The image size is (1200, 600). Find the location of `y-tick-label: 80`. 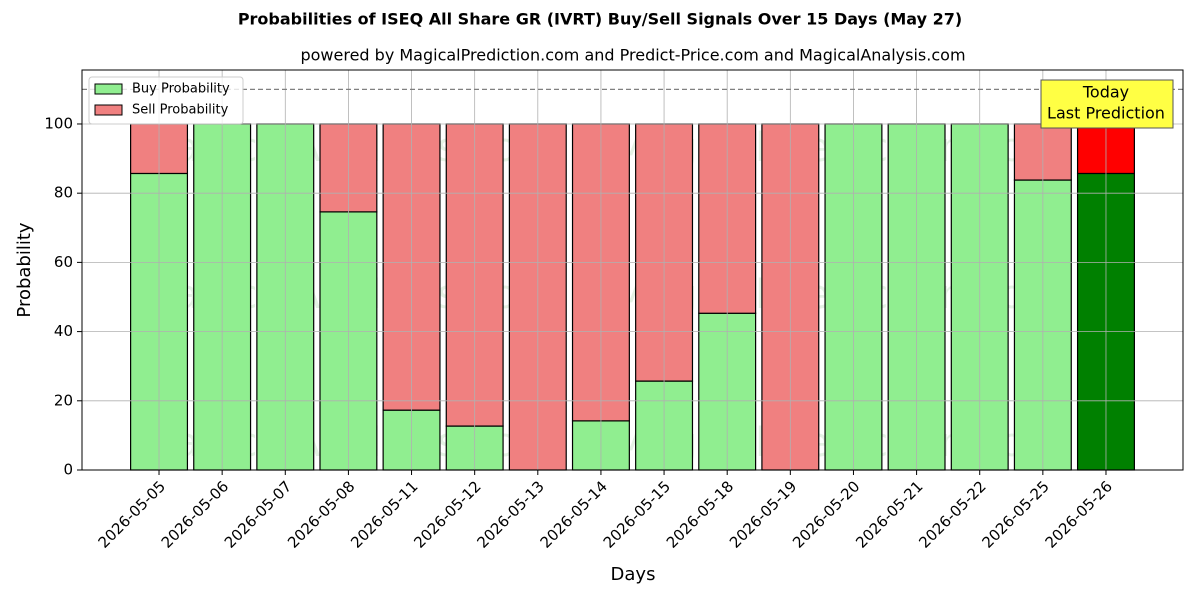

y-tick-label: 80 is located at coordinates (63, 193).